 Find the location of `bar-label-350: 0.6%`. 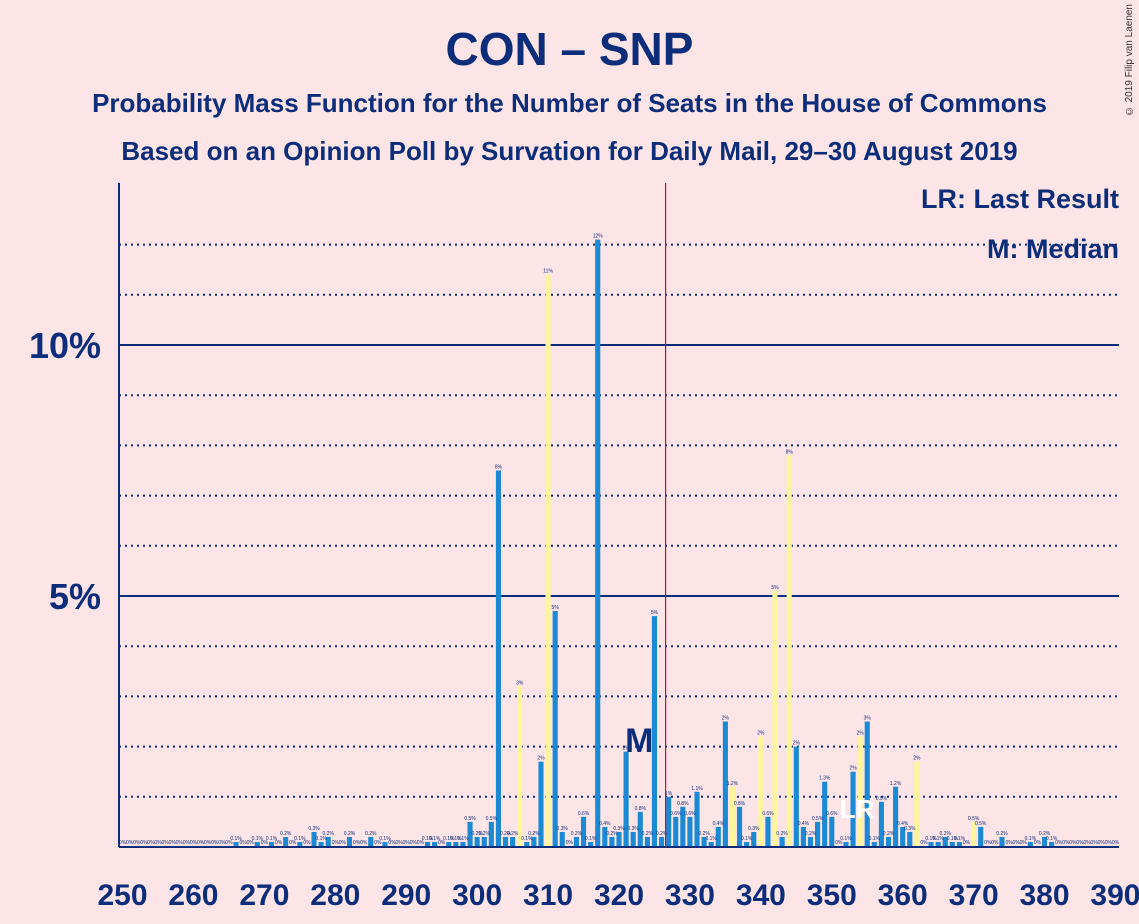

bar-label-350: 0.6% is located at coordinates (832, 814).